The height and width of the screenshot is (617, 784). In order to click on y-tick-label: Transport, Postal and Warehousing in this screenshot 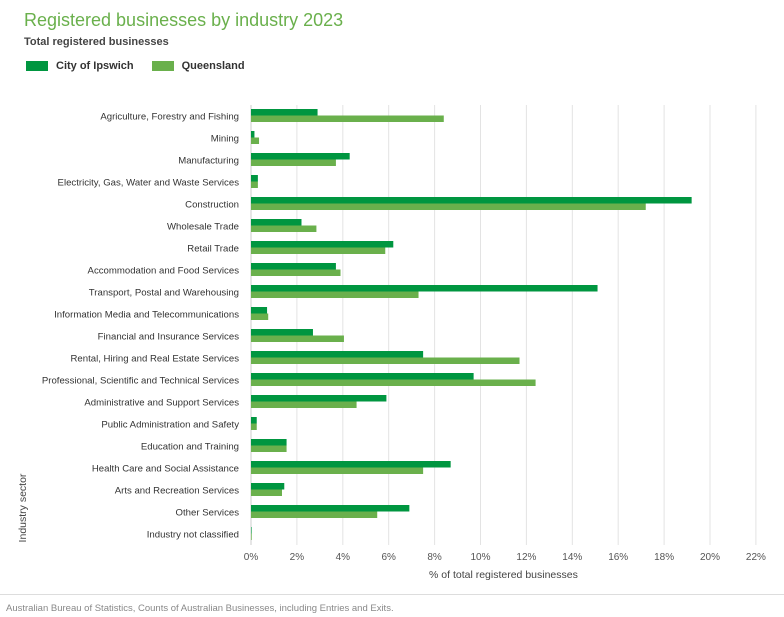, I will do `click(164, 293)`.